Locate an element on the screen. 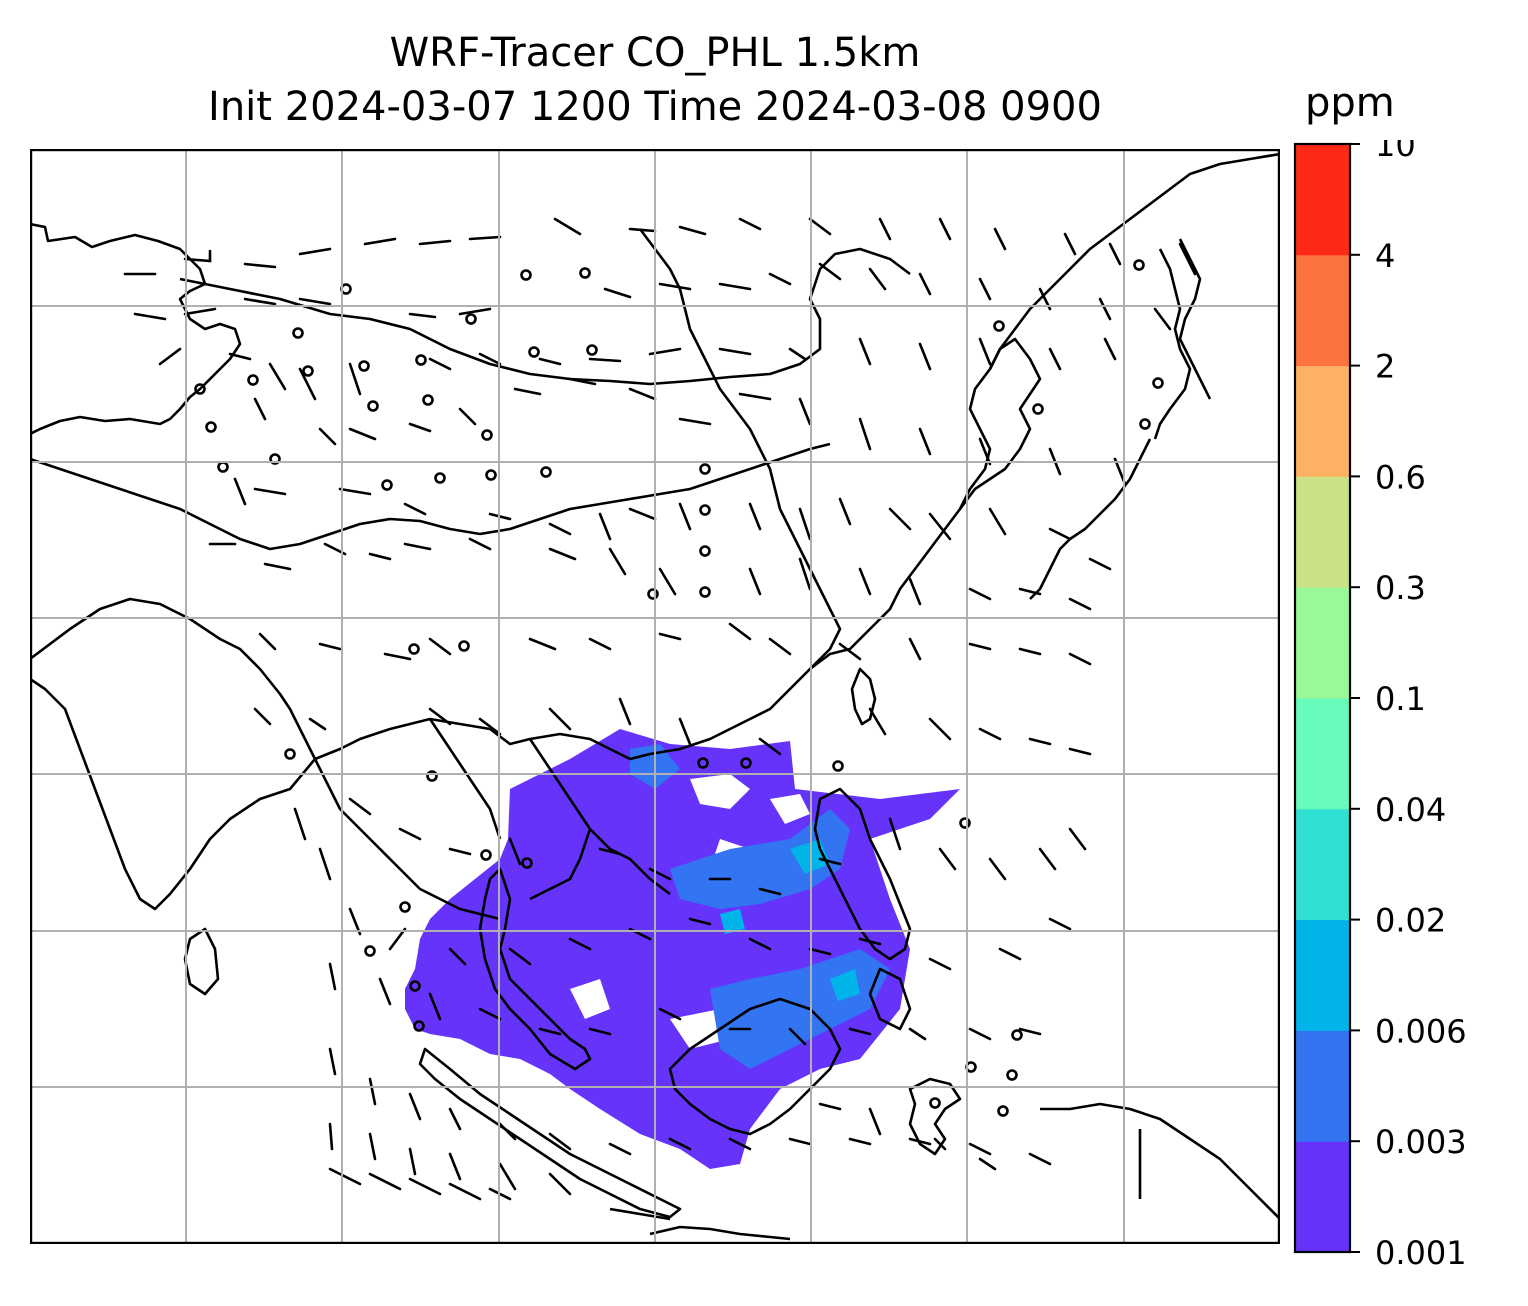 The width and height of the screenshot is (1528, 1306). colorbar-tick-label: 0.04 is located at coordinates (1410, 810).